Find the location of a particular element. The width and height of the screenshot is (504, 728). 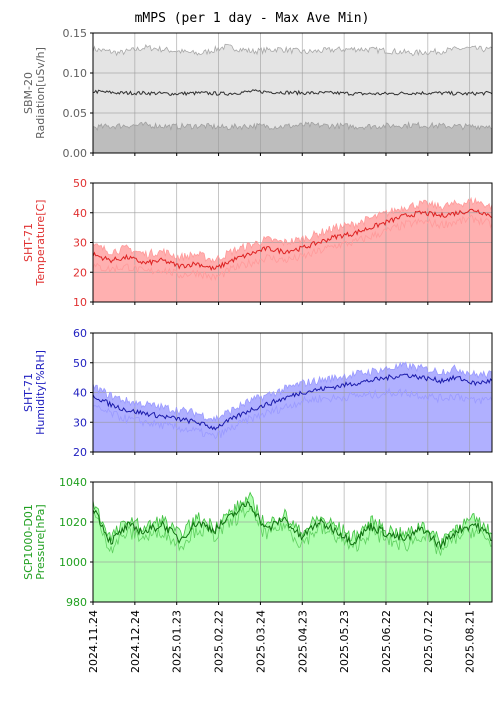

x-tick-label: 2024.12.24 is located at coordinates (135, 641).